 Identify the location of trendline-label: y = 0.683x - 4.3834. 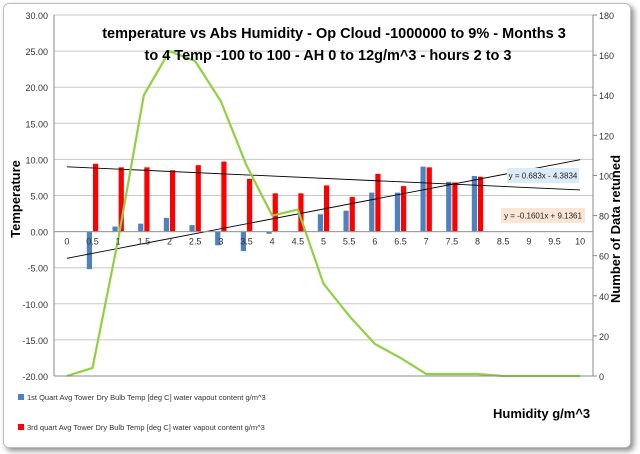
(543, 176).